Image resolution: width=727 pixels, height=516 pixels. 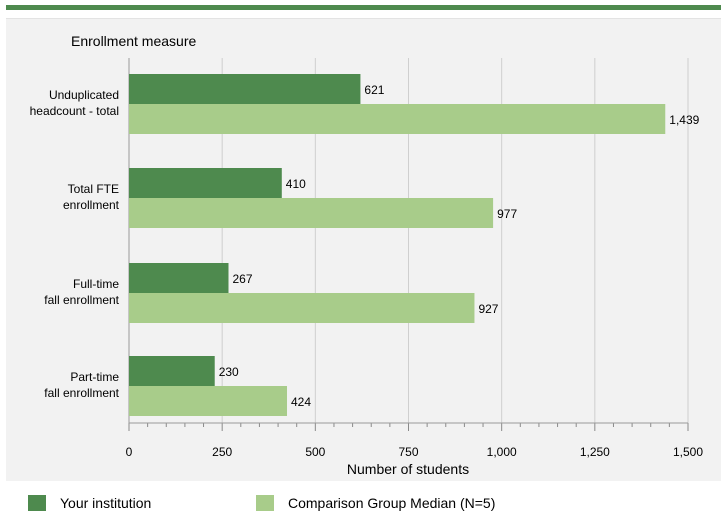 I want to click on chart-title: Enrollment measure, so click(x=133, y=41).